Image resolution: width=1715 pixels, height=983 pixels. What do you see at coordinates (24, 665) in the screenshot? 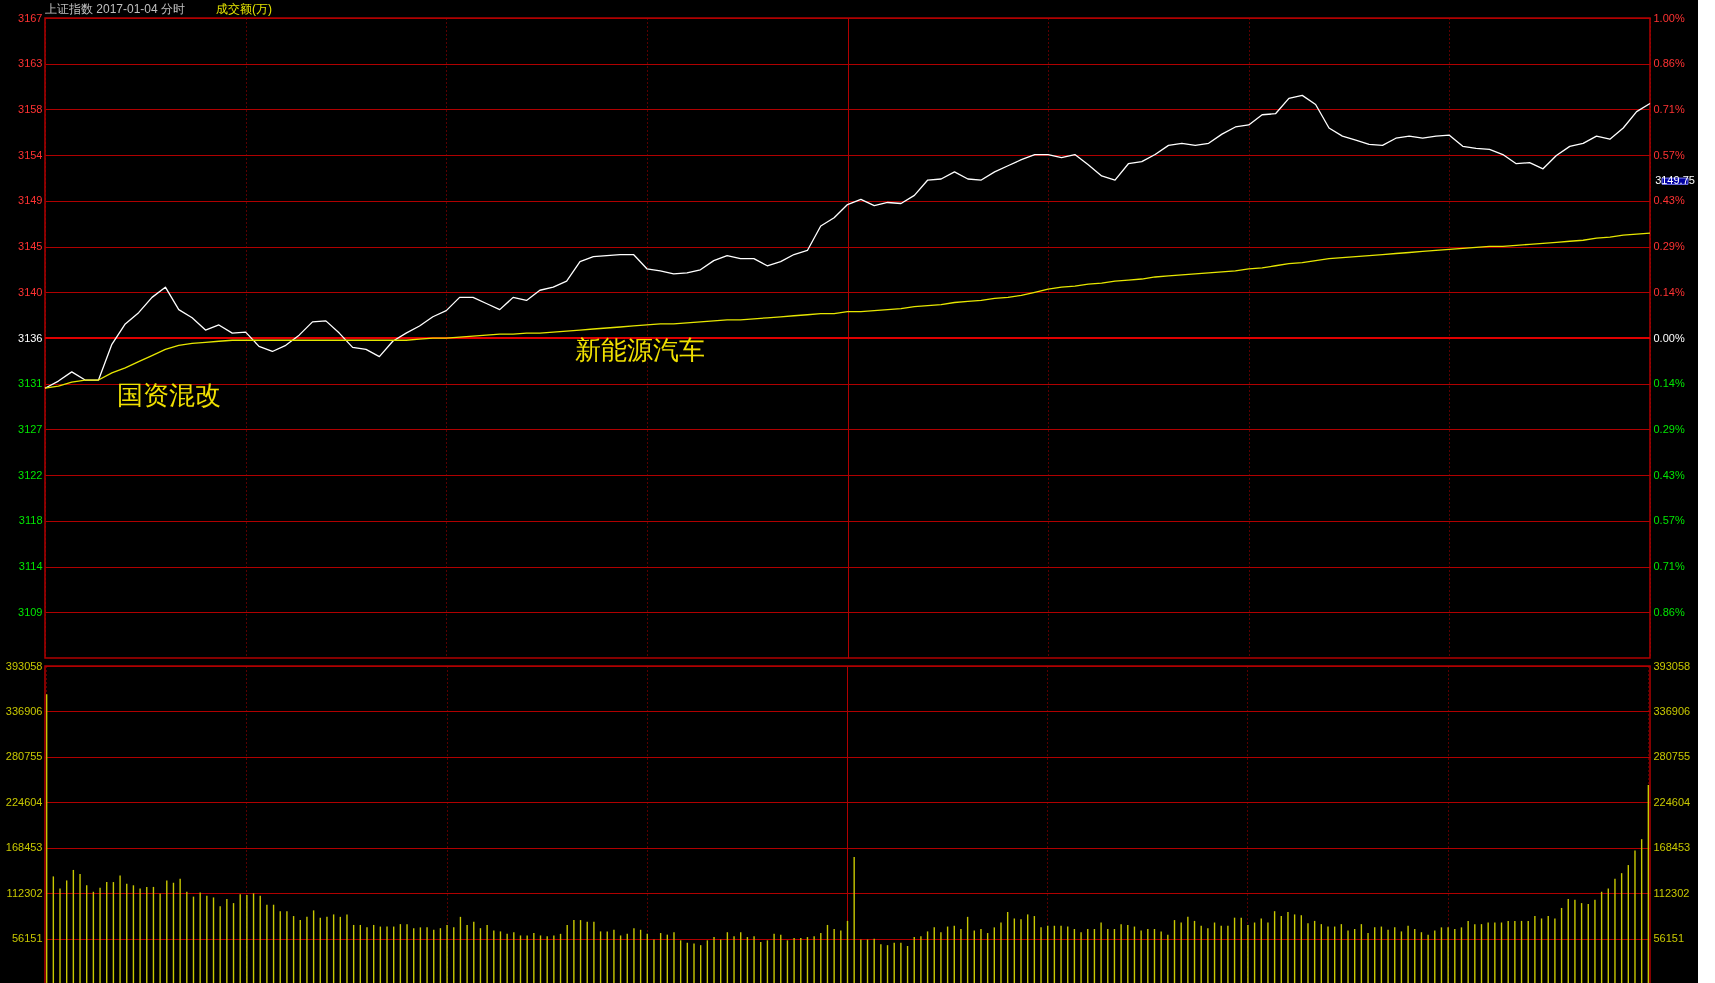
I see `y-tick-label: 393058` at bounding box center [24, 665].